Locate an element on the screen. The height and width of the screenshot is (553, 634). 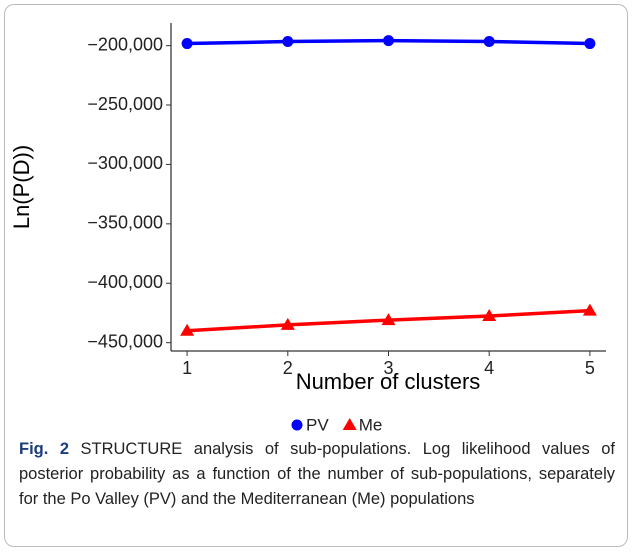
x-tick-label: 4 is located at coordinates (489, 368).